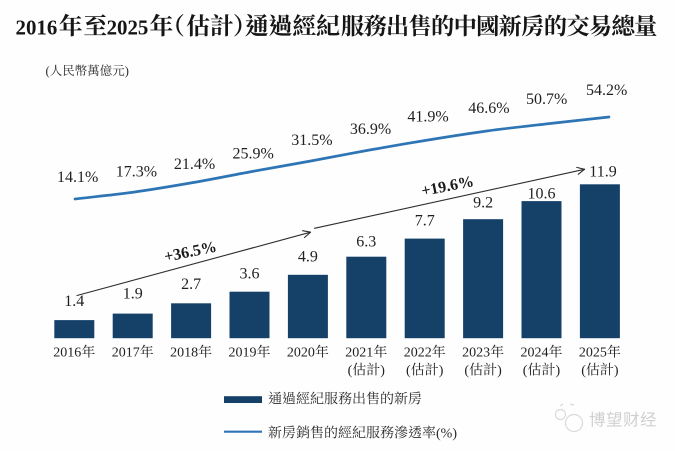 The height and width of the screenshot is (451, 675). Describe the element at coordinates (427, 117) in the screenshot. I see `svg-text: 41.9%` at that location.